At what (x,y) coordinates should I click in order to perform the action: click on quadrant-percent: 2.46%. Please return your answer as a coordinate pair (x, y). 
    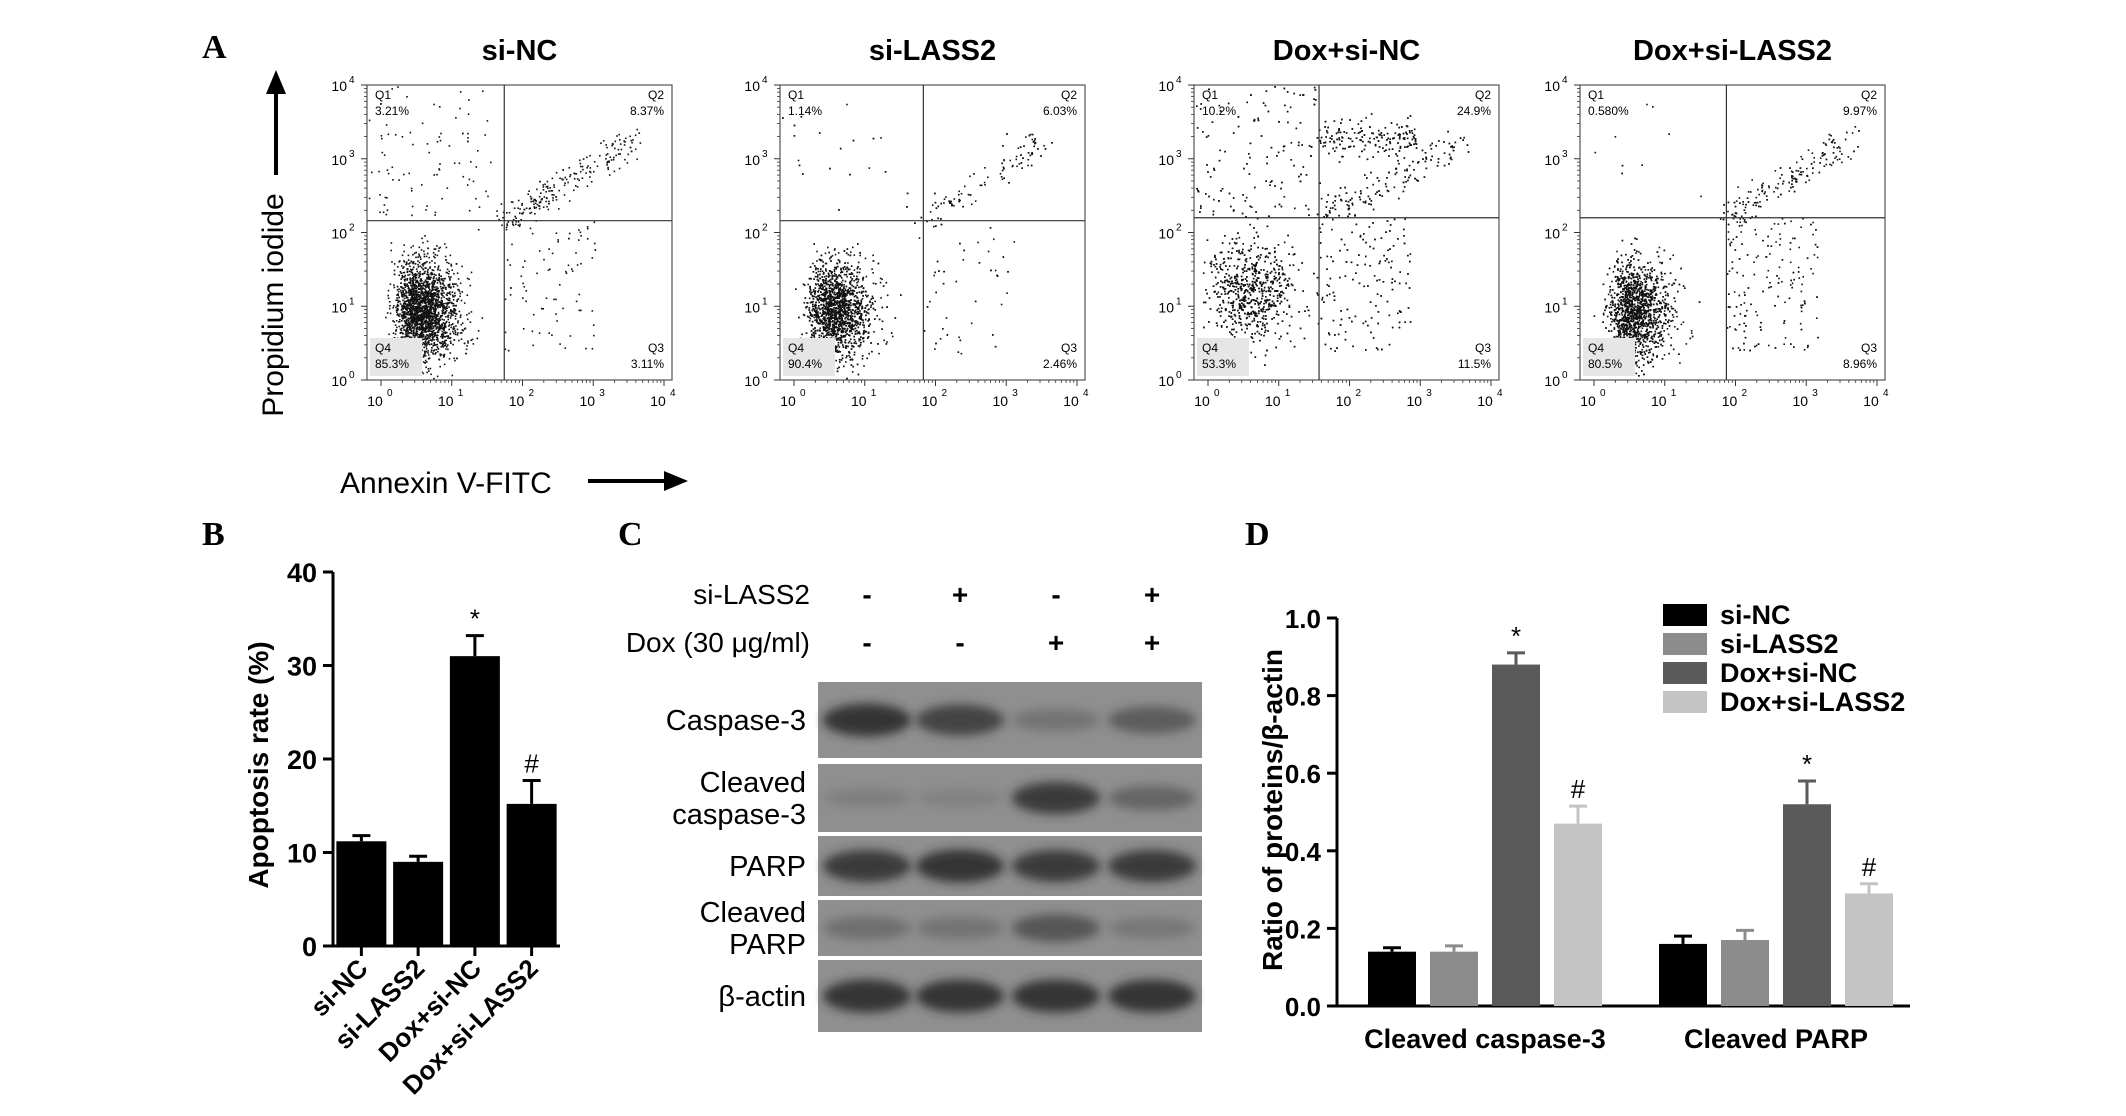
    Looking at the image, I should click on (1060, 364).